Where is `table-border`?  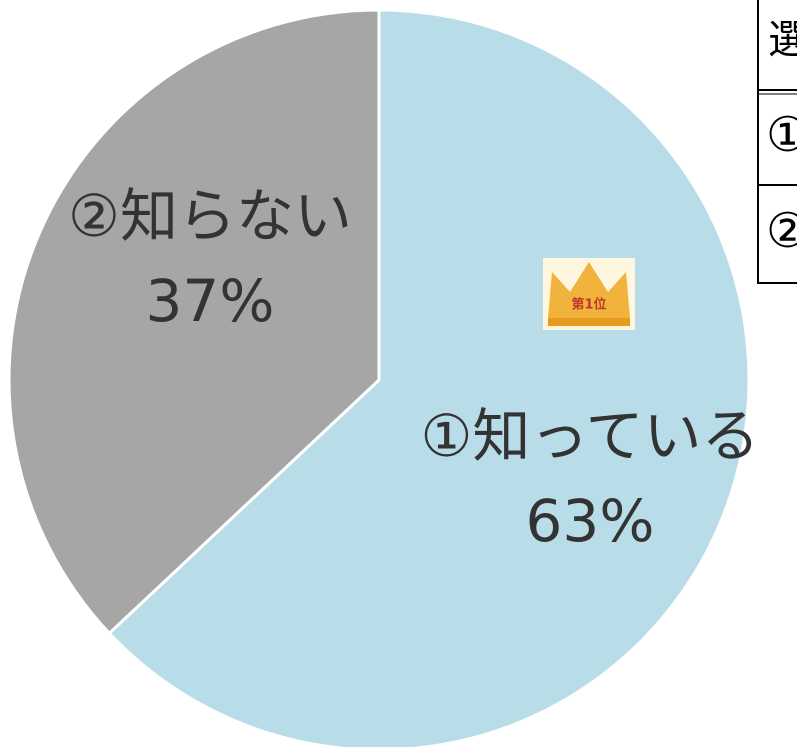
table-border is located at coordinates (777, 142).